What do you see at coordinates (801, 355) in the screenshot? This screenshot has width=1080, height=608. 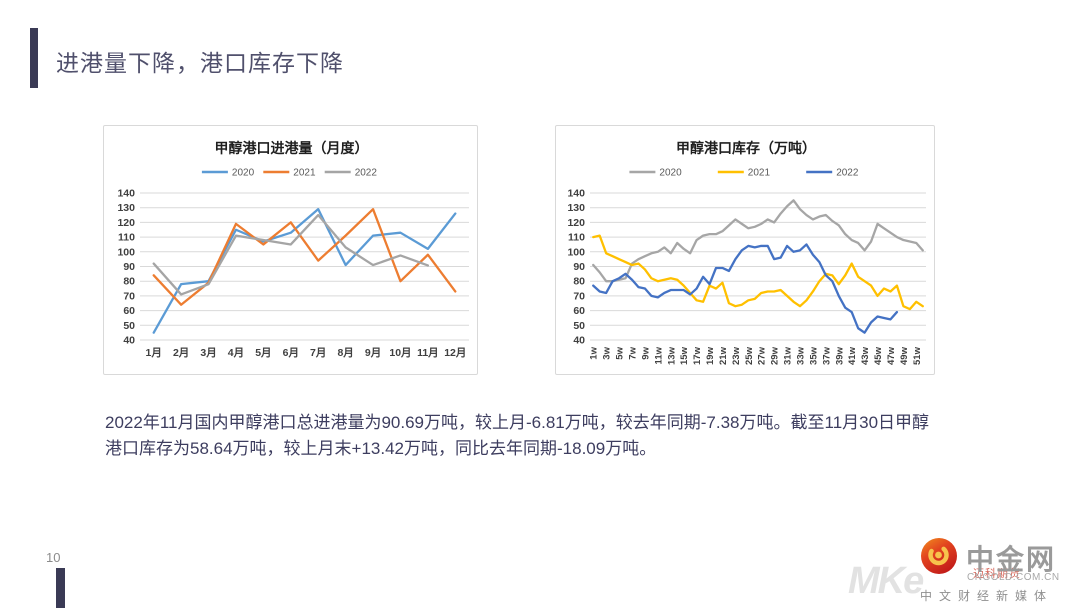 I see `x-axis-tick-label: 33w` at bounding box center [801, 355].